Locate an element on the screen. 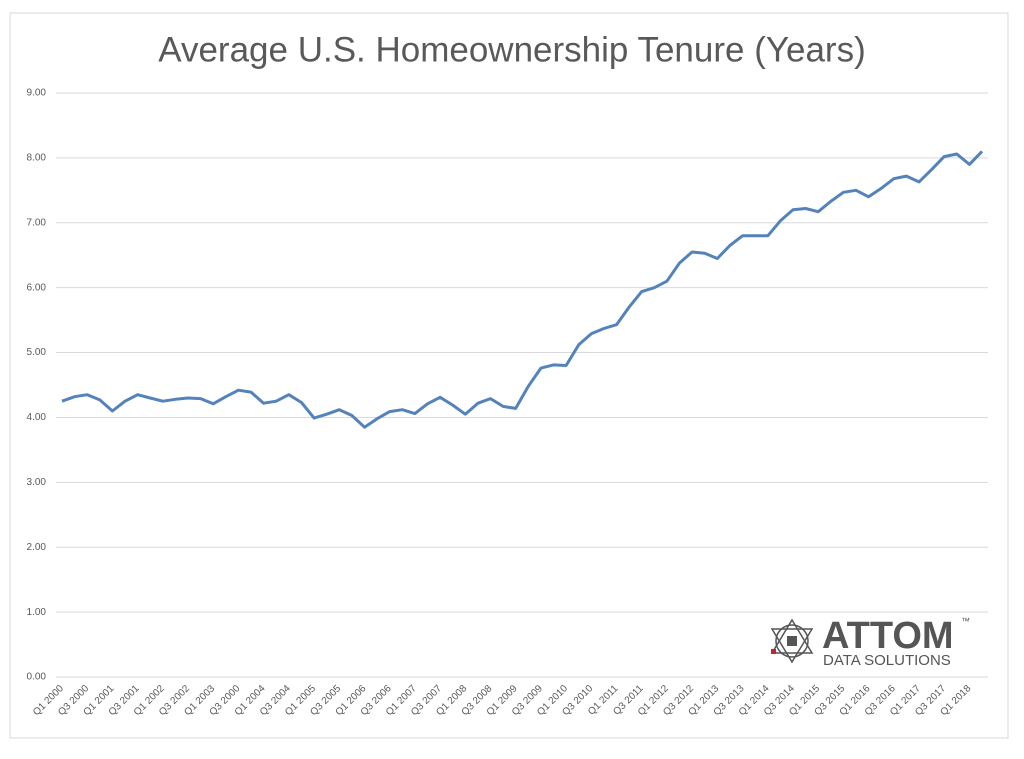  y-tick-label: 5.00 is located at coordinates (37, 352).